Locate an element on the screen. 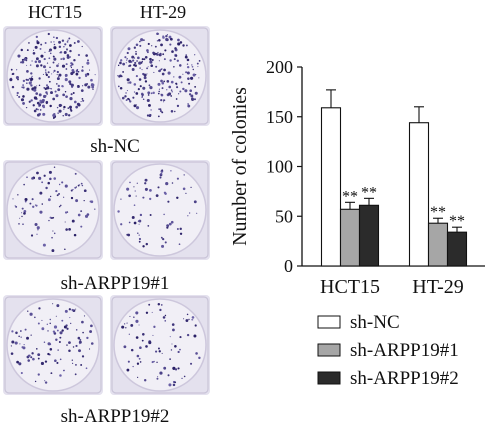  bar-sh-ARPP19#2-HCT15 is located at coordinates (369, 235).